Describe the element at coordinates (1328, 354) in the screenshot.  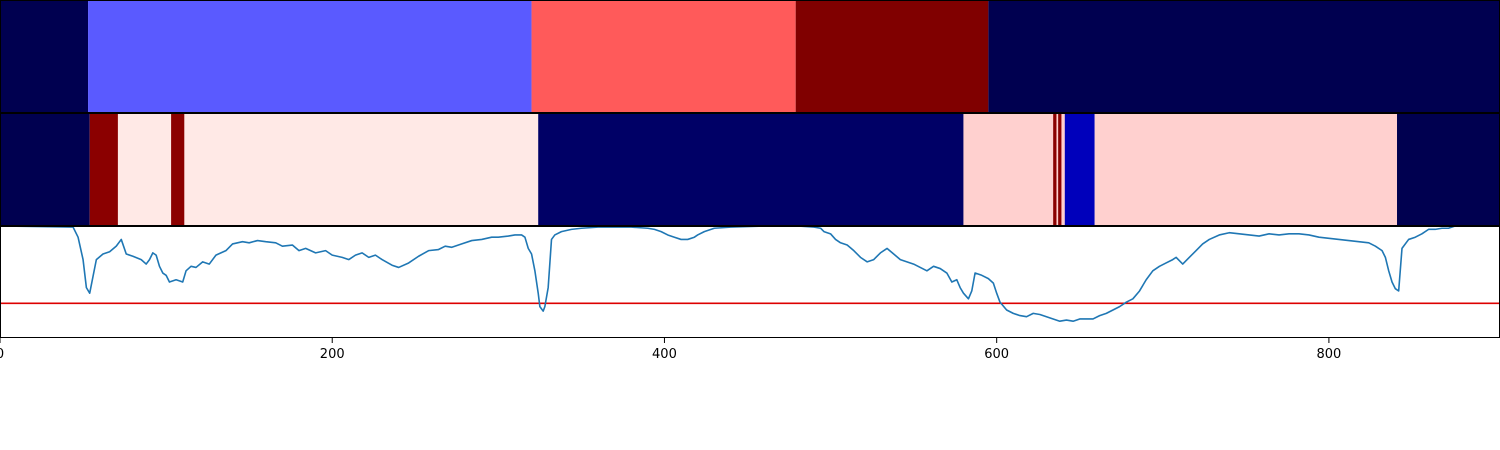
I see `x-tick-label-800: 800` at that location.